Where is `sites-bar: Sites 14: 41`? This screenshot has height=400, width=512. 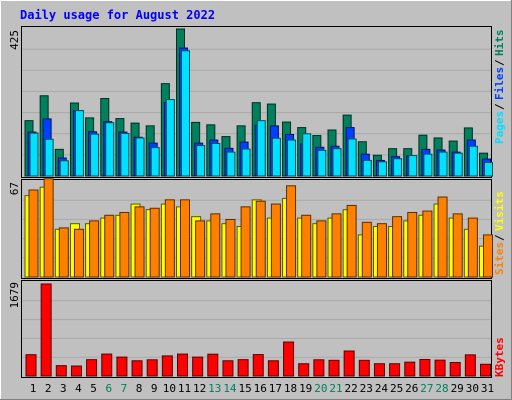
sites-bar: Sites 14: 41 is located at coordinates (230, 248).